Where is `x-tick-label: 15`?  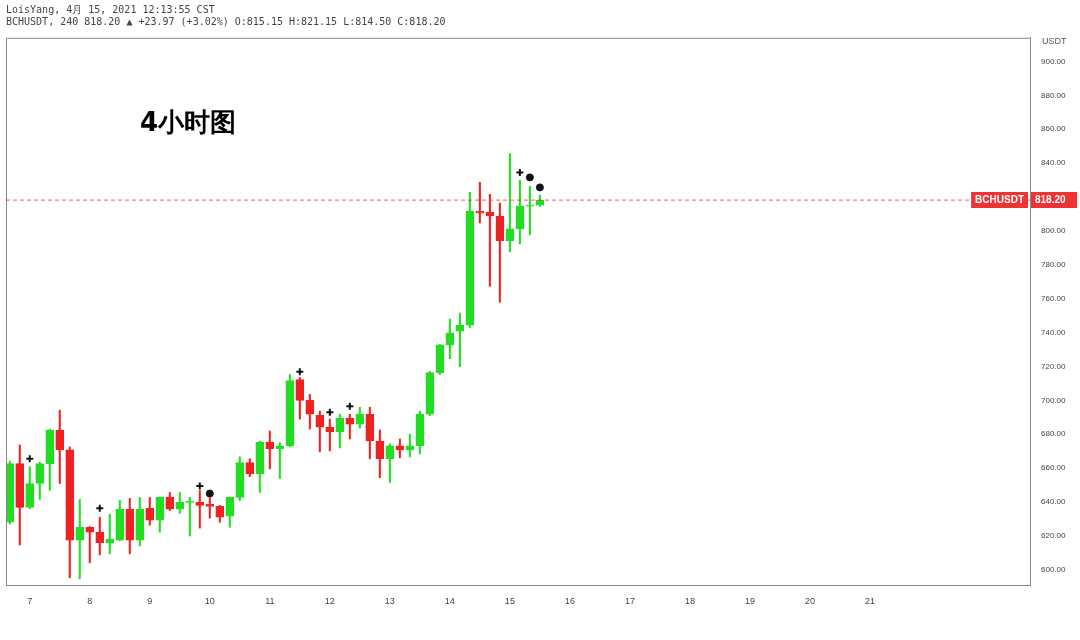 x-tick-label: 15 is located at coordinates (509, 600).